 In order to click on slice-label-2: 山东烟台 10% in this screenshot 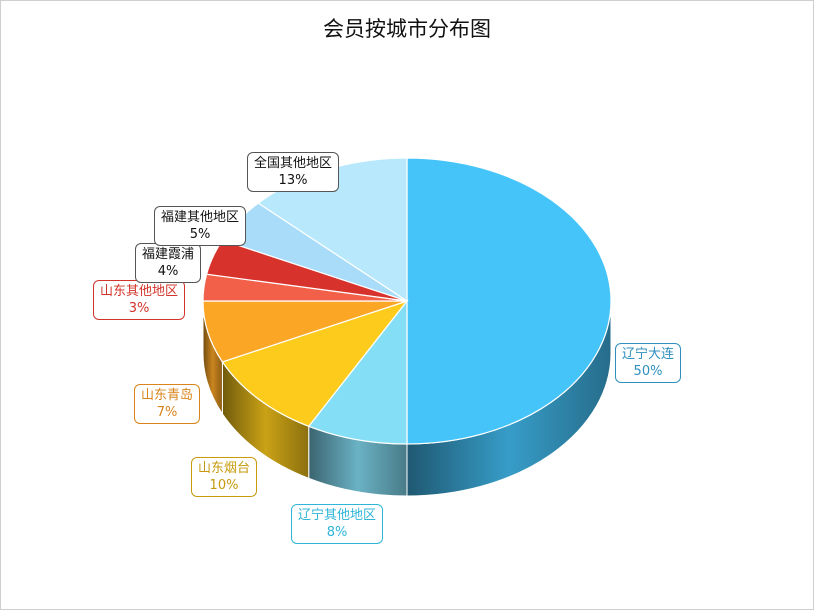, I will do `click(224, 477)`.